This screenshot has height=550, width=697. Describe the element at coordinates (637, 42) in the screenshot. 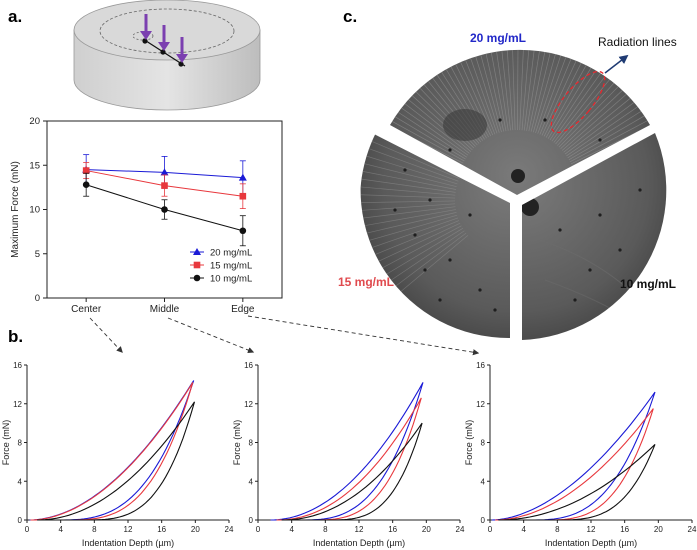

I see `radiation-lines-label: Radiation lines` at that location.